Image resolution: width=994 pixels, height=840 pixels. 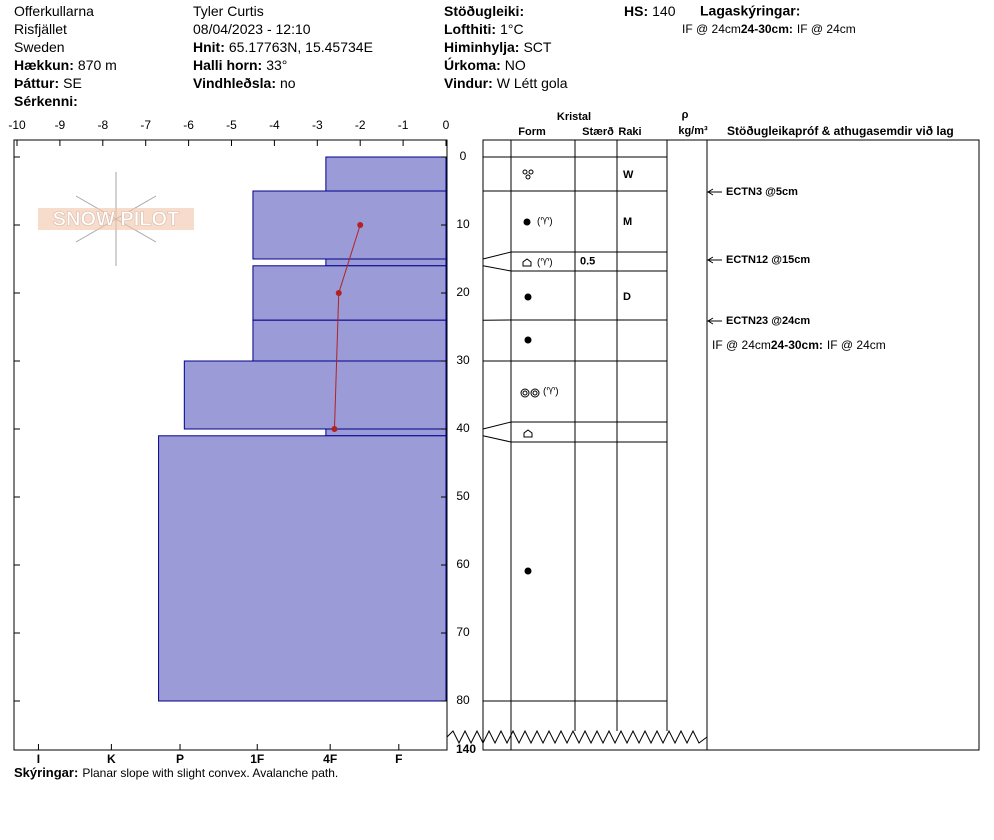 I want to click on field-label: HS:, so click(x=636, y=11).